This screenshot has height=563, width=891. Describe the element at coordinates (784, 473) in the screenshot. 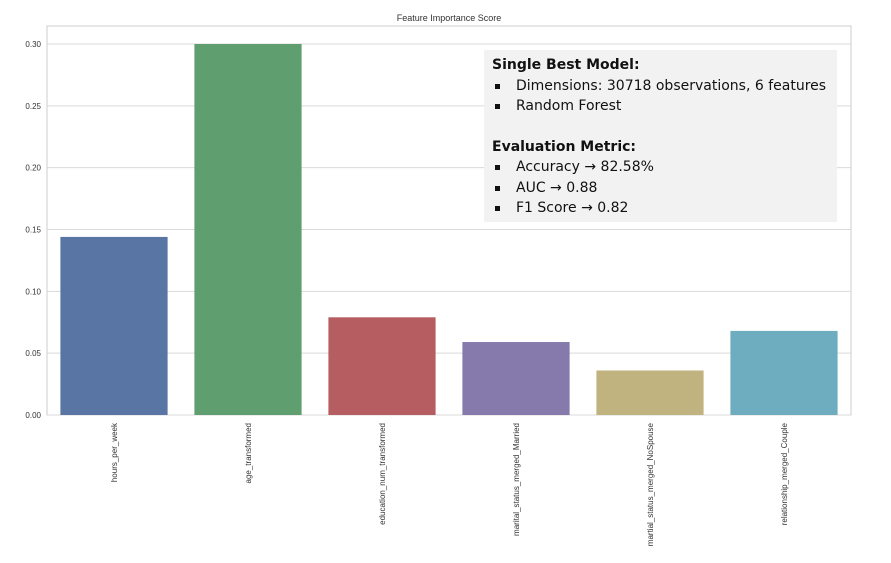

I see `x-tick-label: relationship_merged_Couple` at that location.